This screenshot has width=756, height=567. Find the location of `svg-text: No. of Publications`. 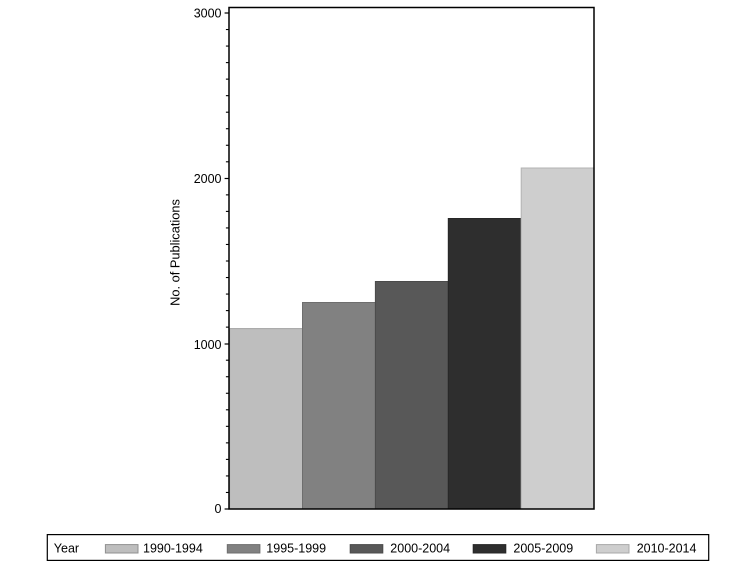

svg-text: No. of Publications is located at coordinates (175, 252).